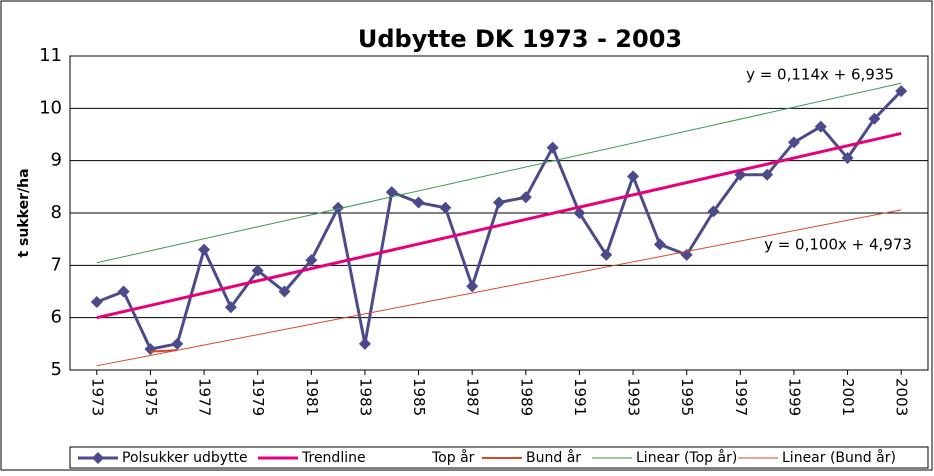 Image resolution: width=934 pixels, height=476 pixels. Describe the element at coordinates (820, 75) in the screenshot. I see `annotation: y = 0,114x + 6,935` at that location.